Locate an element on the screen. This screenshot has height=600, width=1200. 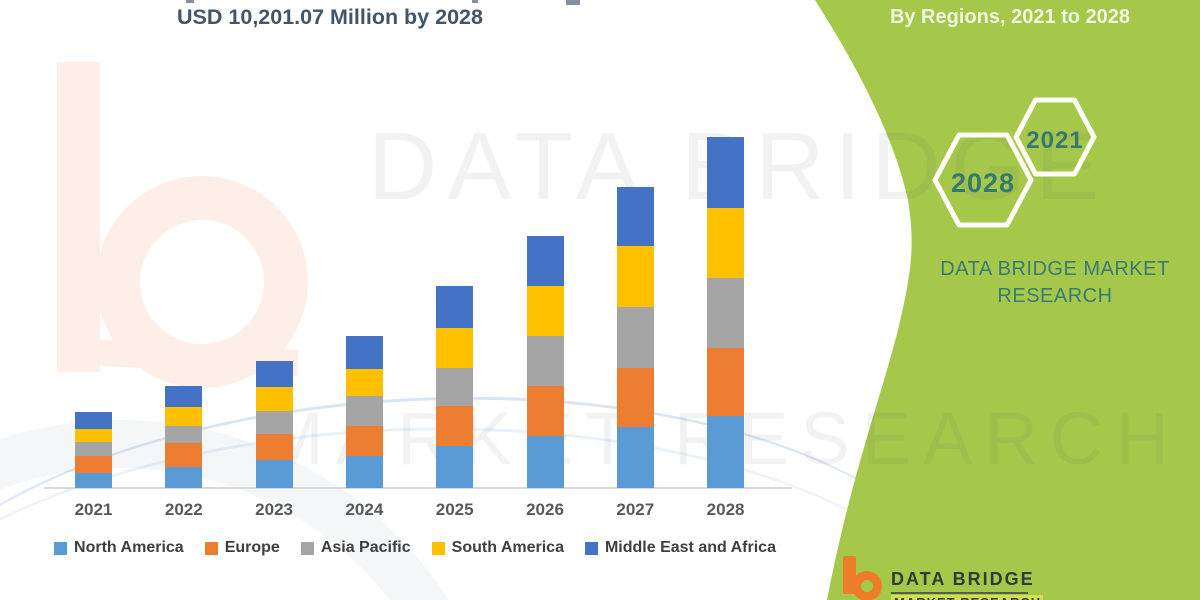
bar-segment-north-america-2022 is located at coordinates (184, 477).